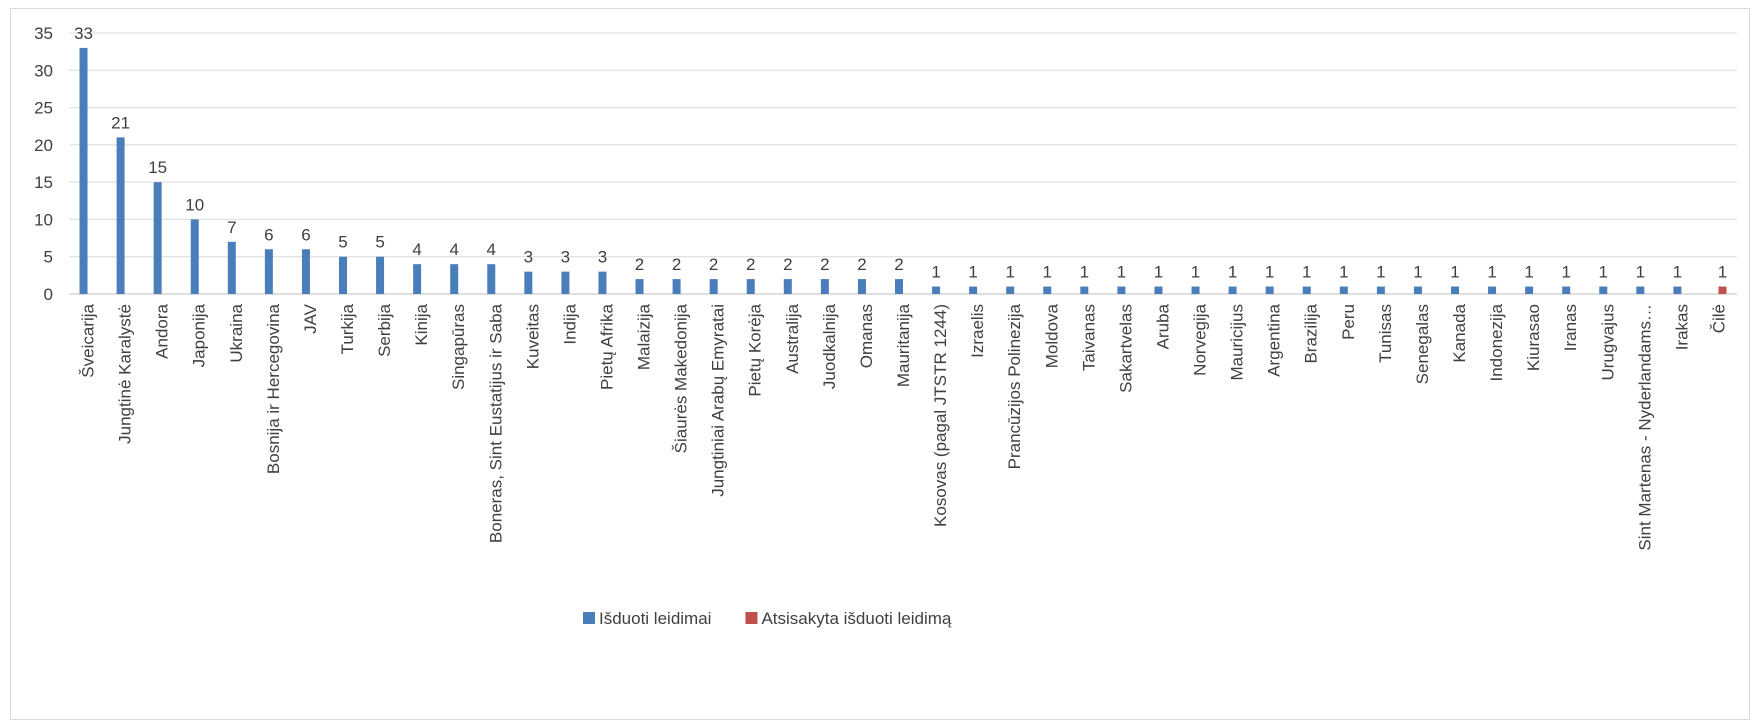 The height and width of the screenshot is (726, 1756). Describe the element at coordinates (1533, 337) in the screenshot. I see `x-tick-label: Kiurasao` at that location.